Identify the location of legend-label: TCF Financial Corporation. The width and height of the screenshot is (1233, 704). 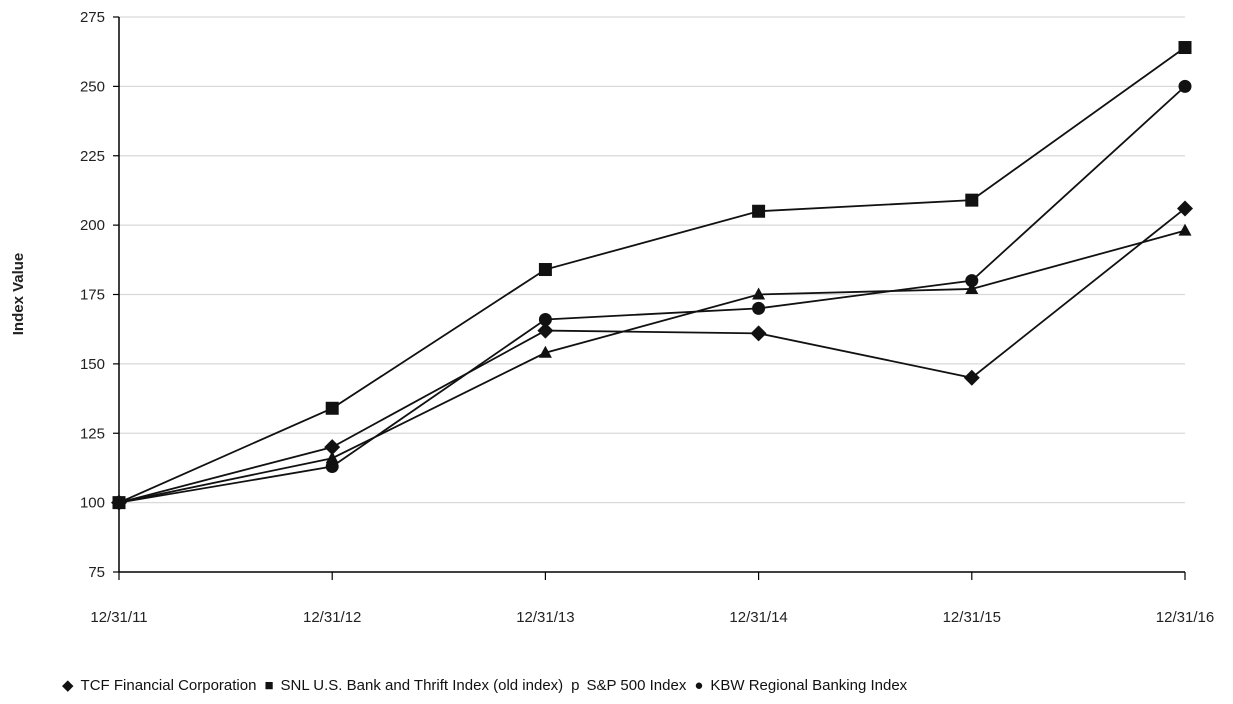
(169, 685).